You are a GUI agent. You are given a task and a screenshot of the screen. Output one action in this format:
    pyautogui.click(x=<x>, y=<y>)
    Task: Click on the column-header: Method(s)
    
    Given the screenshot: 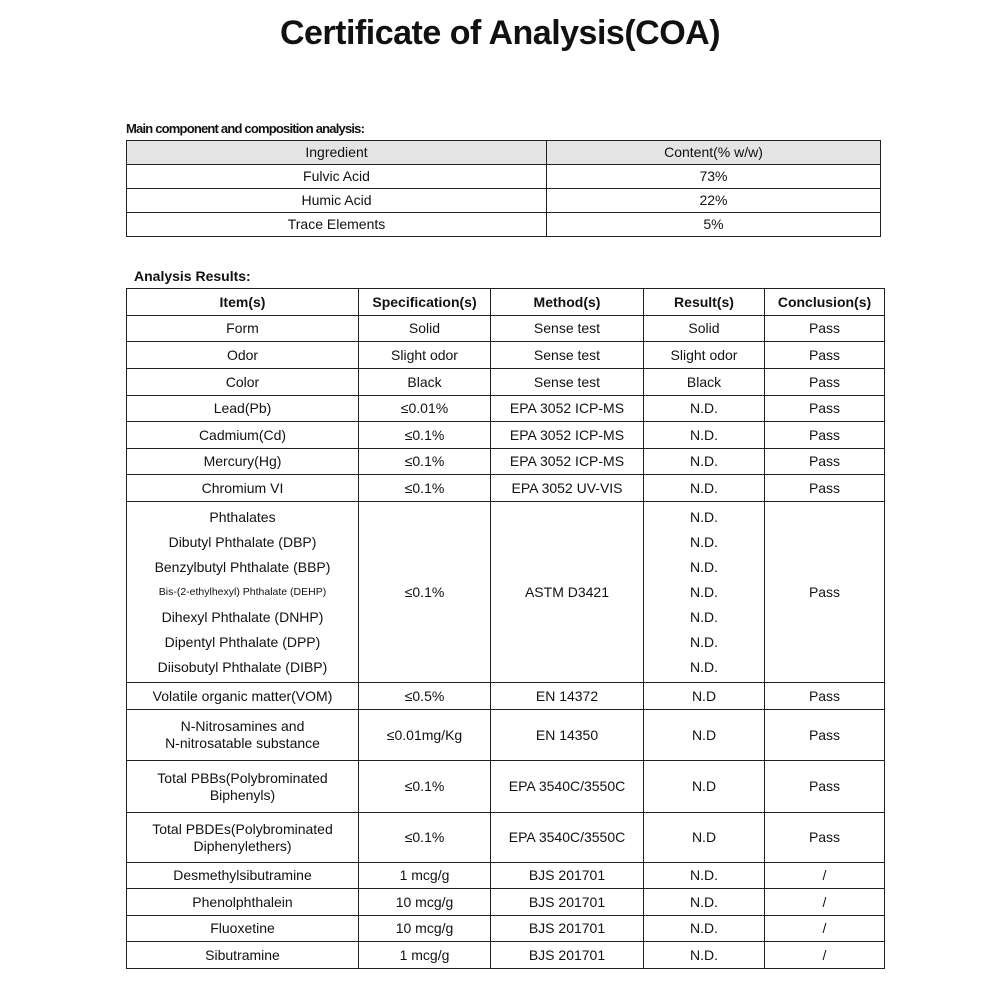 What is the action you would take?
    pyautogui.click(x=567, y=302)
    